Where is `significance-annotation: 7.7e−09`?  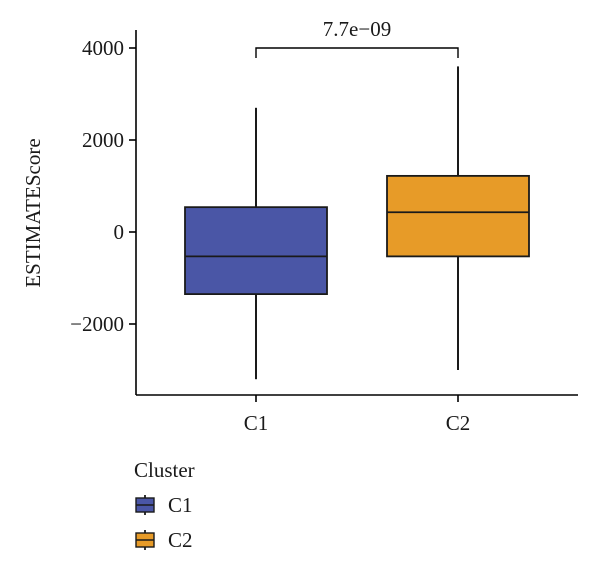
significance-annotation: 7.7e−09 is located at coordinates (357, 37).